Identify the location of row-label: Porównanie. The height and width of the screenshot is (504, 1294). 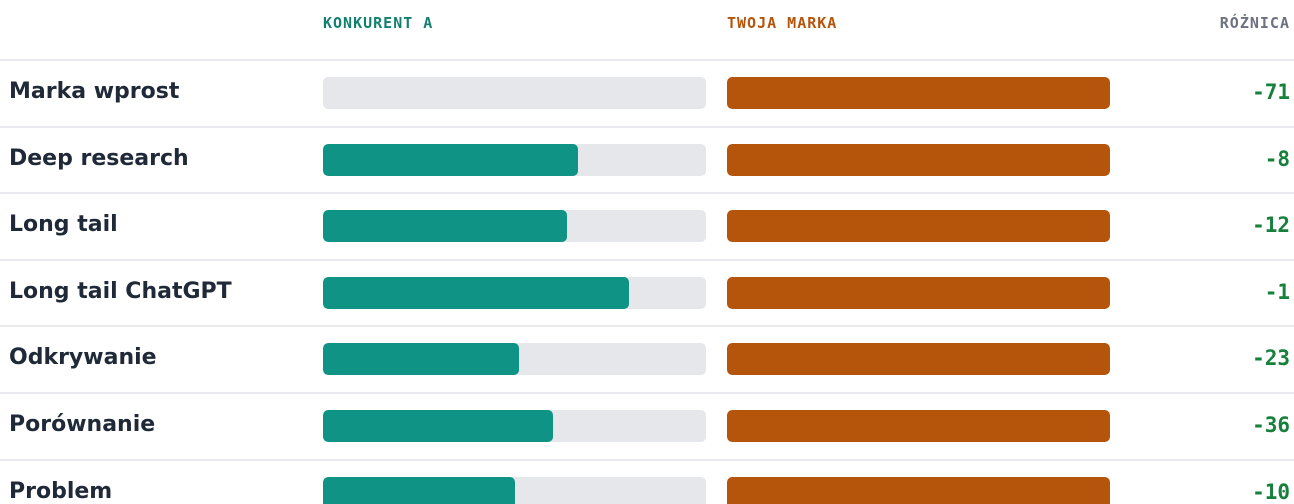
(82, 424).